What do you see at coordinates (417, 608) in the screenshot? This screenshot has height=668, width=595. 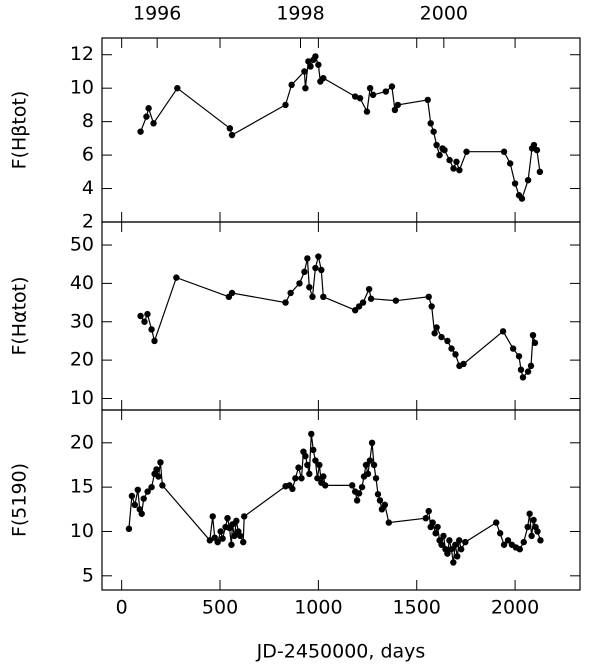 I see `x-tick-label: 1500` at bounding box center [417, 608].